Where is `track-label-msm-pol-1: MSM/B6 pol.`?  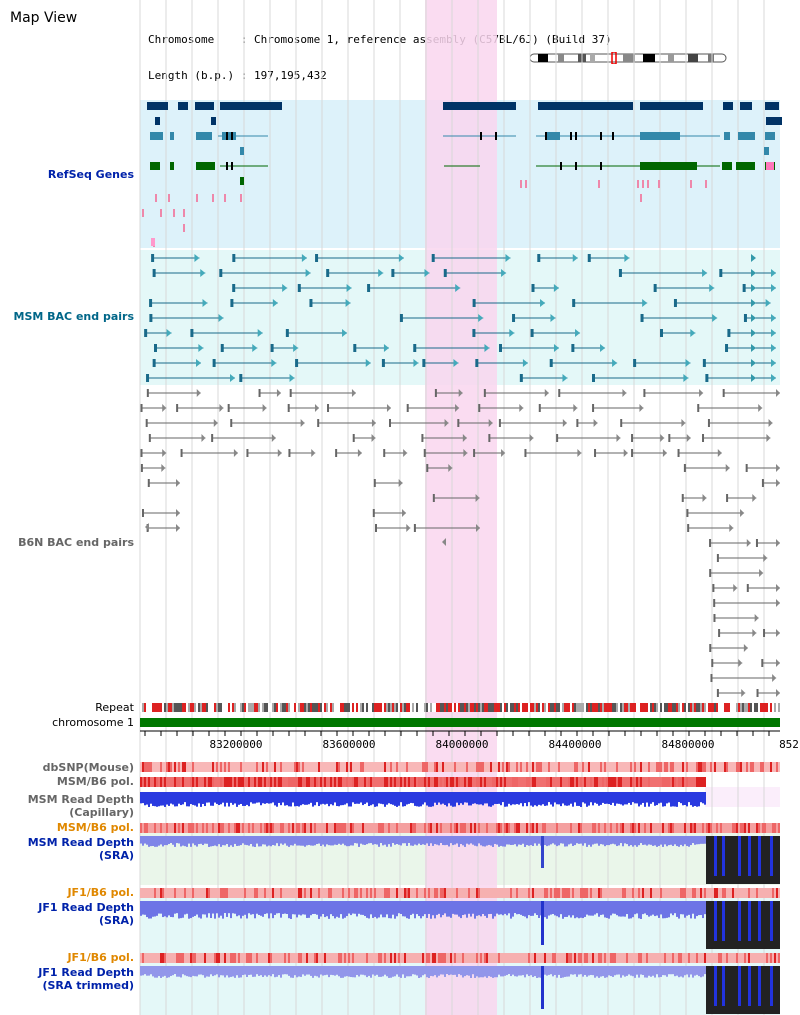
track-label-msm-pol-1: MSM/B6 pol. is located at coordinates (95, 781).